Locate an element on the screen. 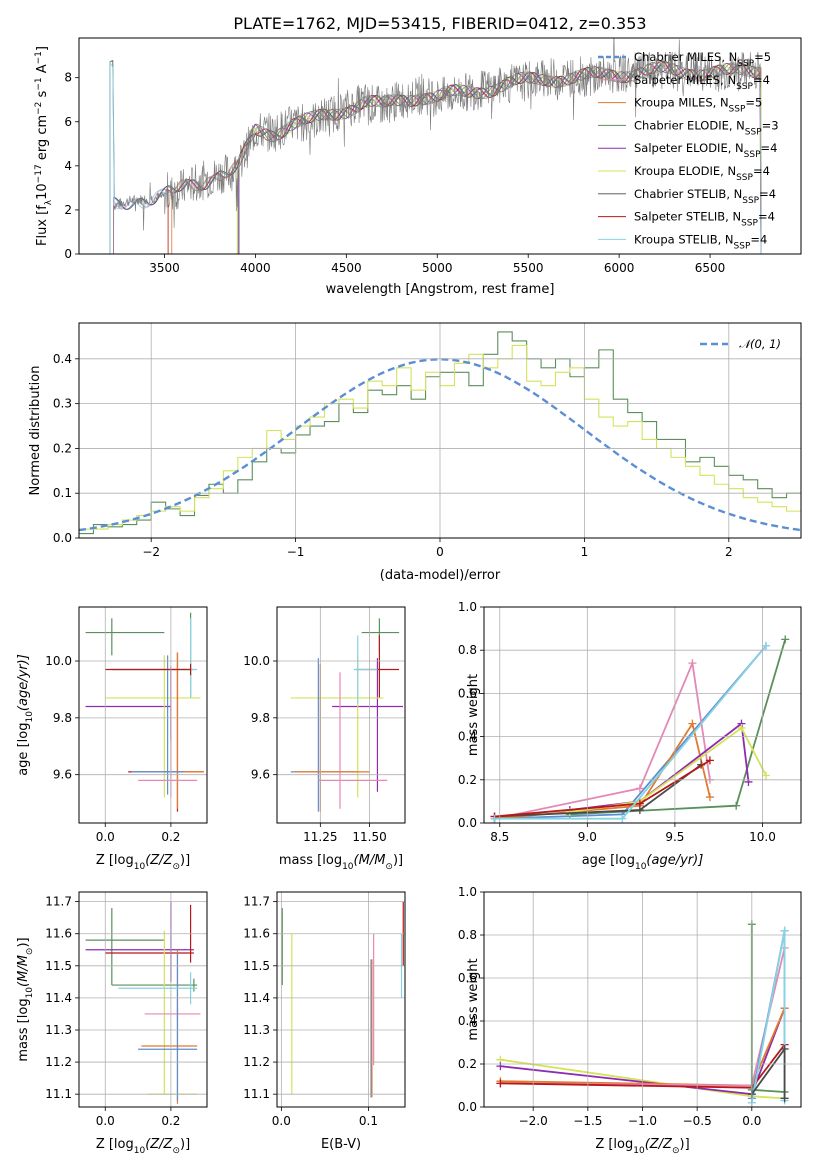 Image resolution: width=819 pixels, height=1170 pixels. plot-area is located at coordinates (144, 712).